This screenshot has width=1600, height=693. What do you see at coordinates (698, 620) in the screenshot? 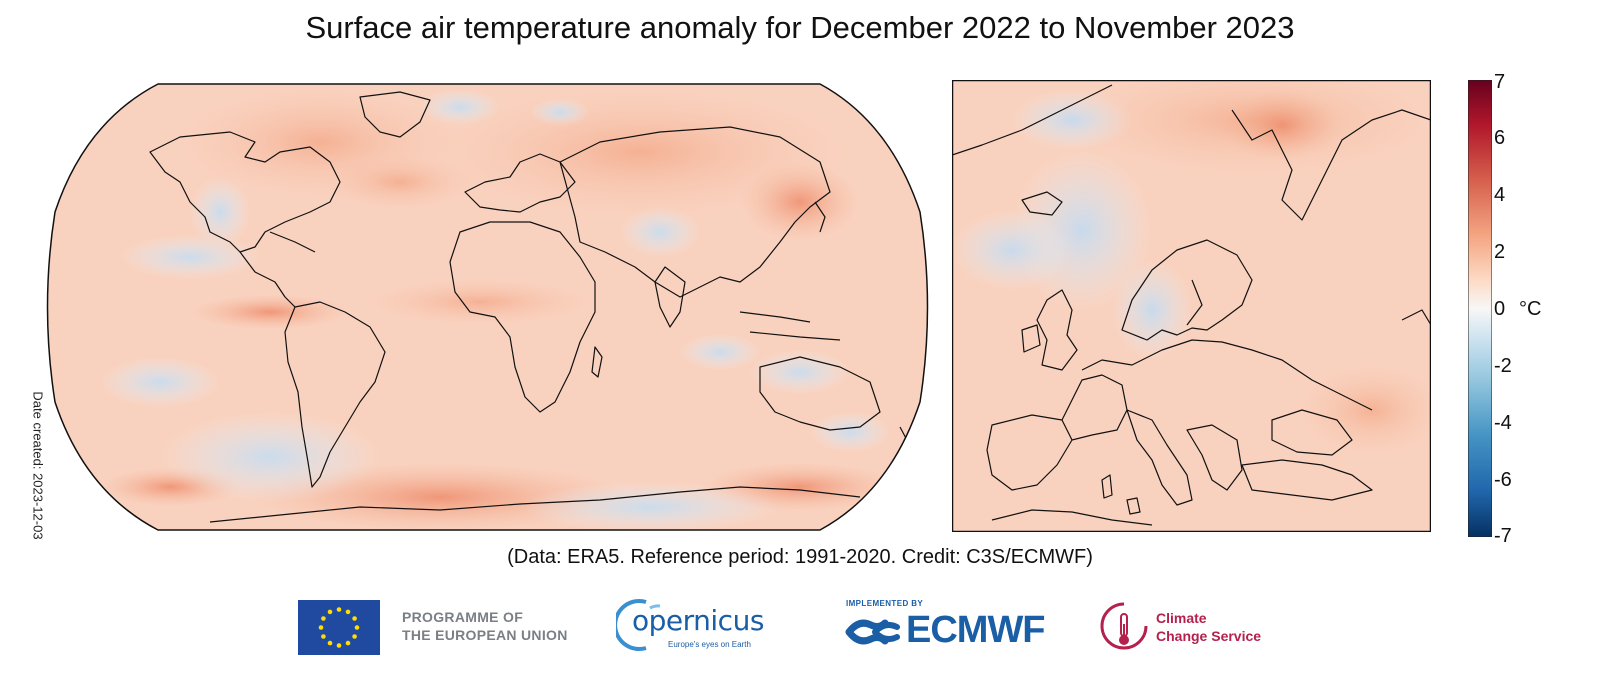
I see `copernicus-wordmark: opernicus` at bounding box center [698, 620].